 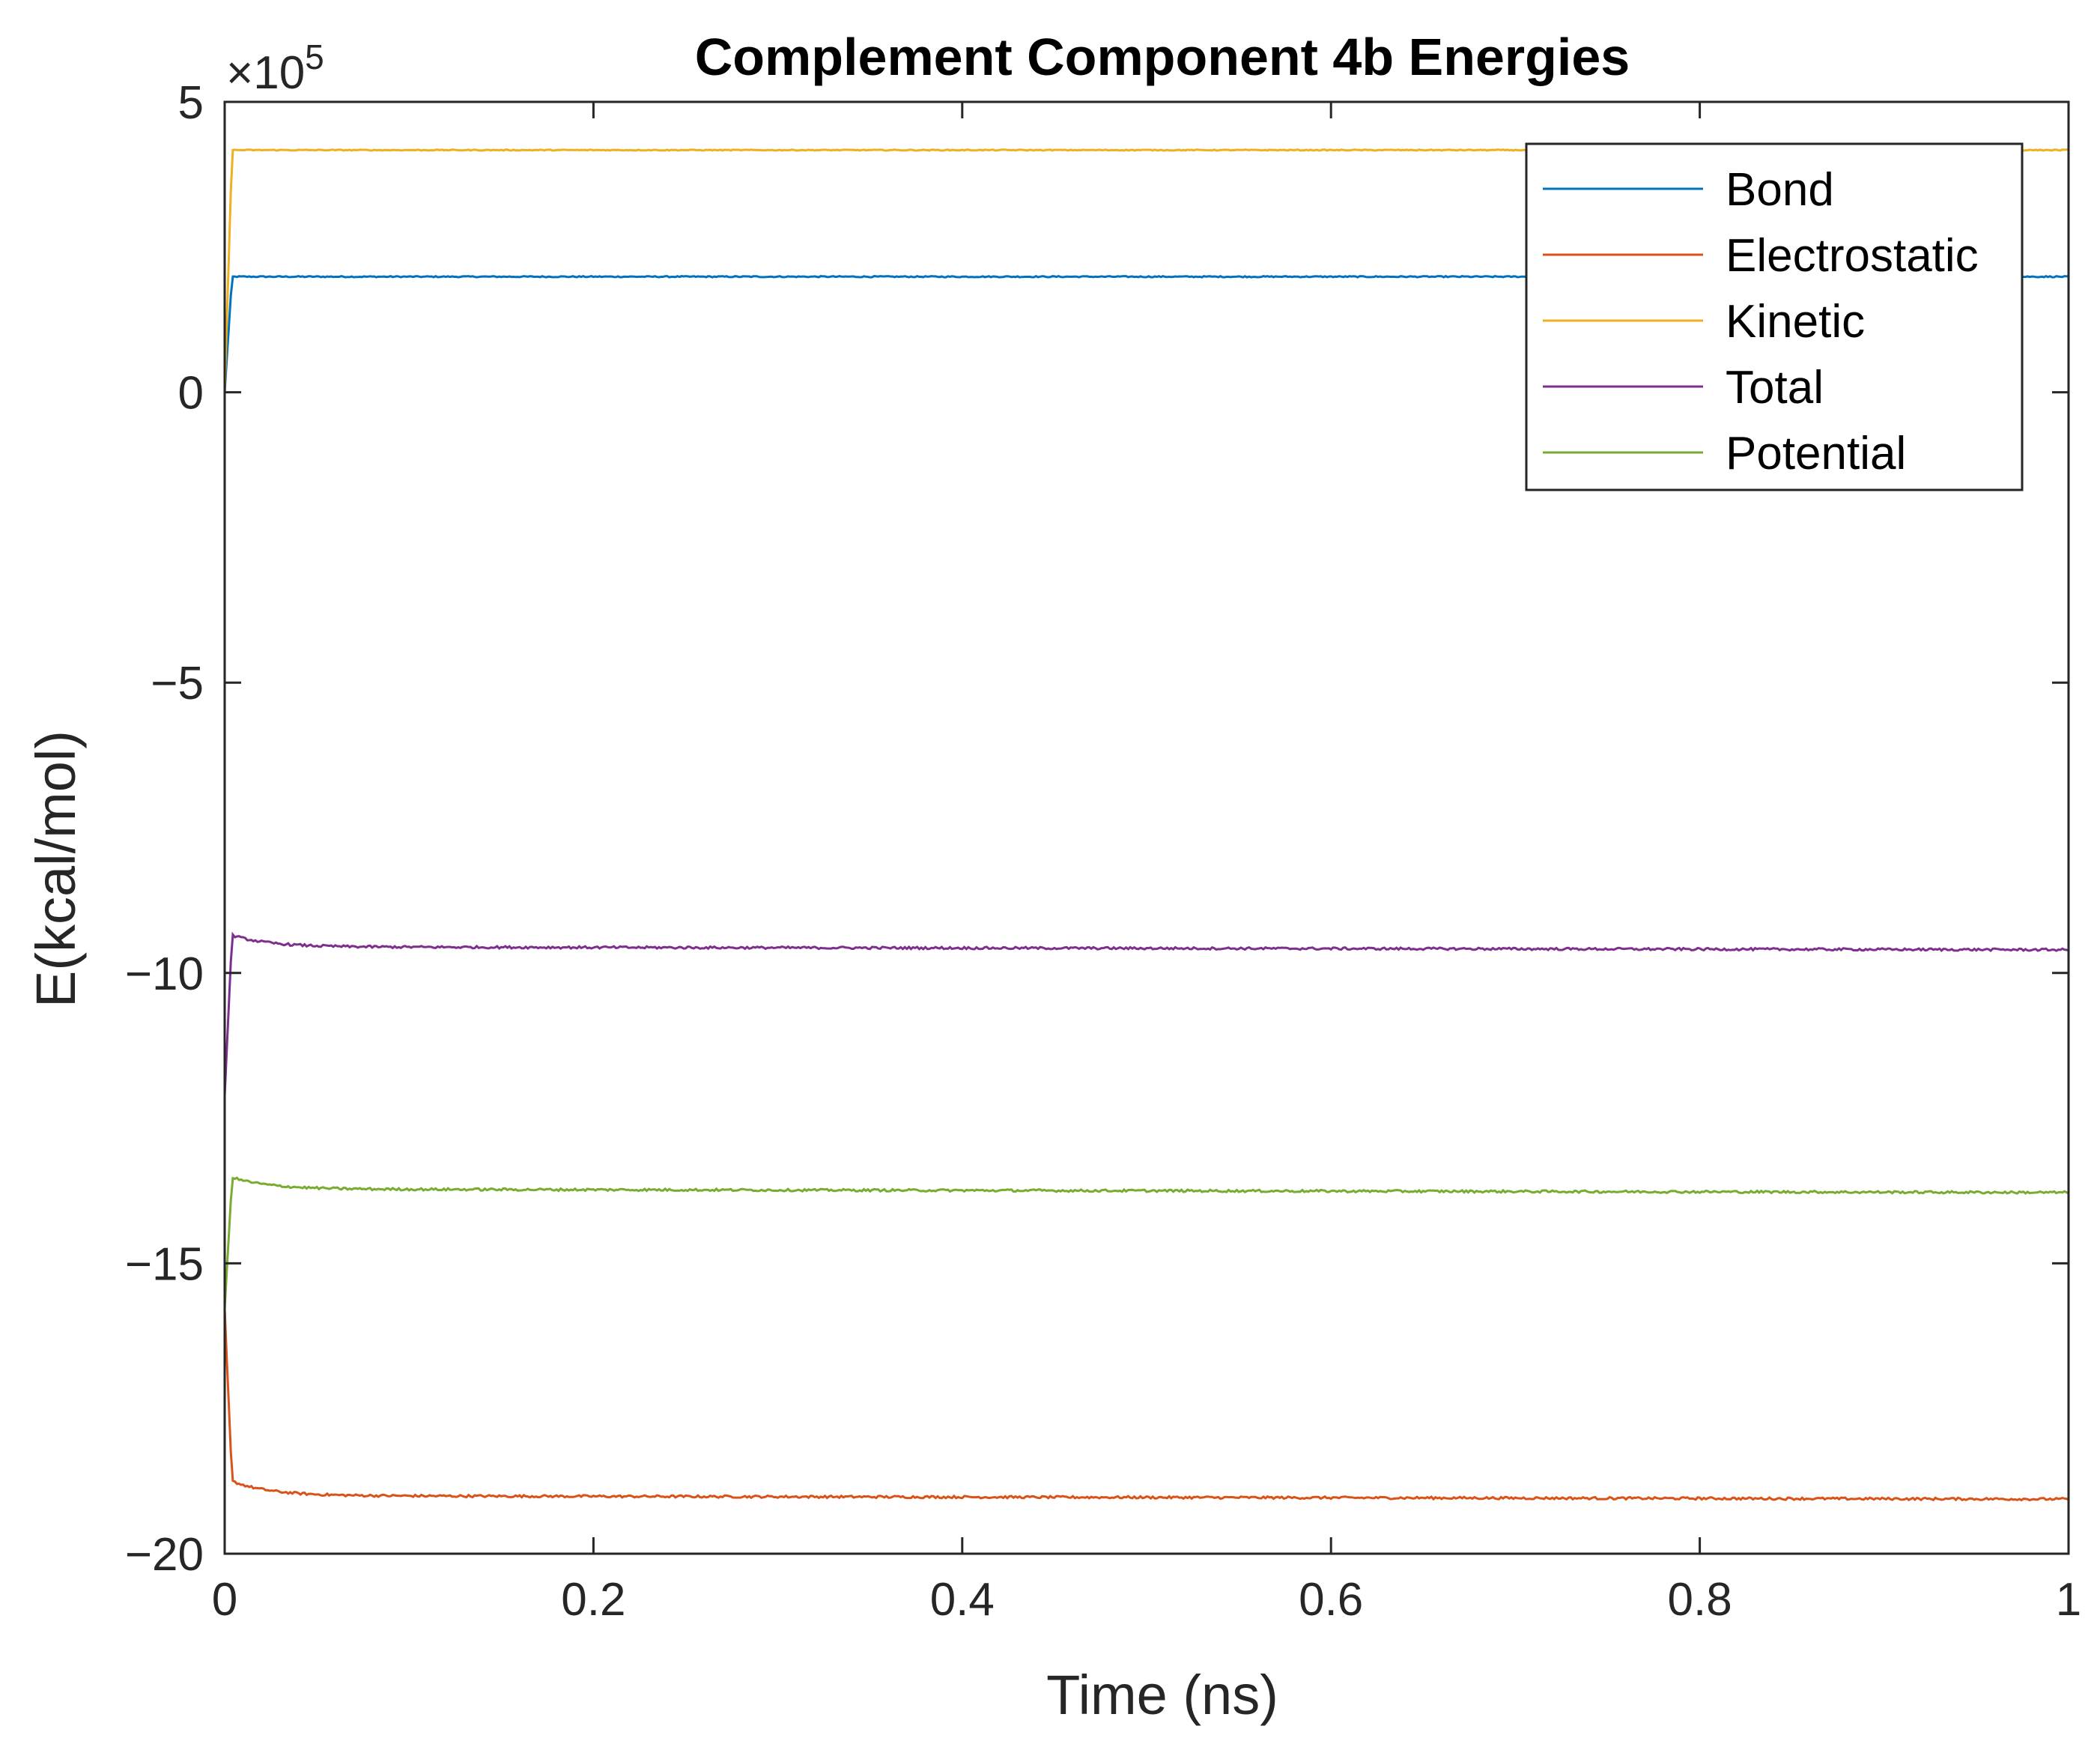 I want to click on series-line-electrostatic, so click(x=1146, y=1405).